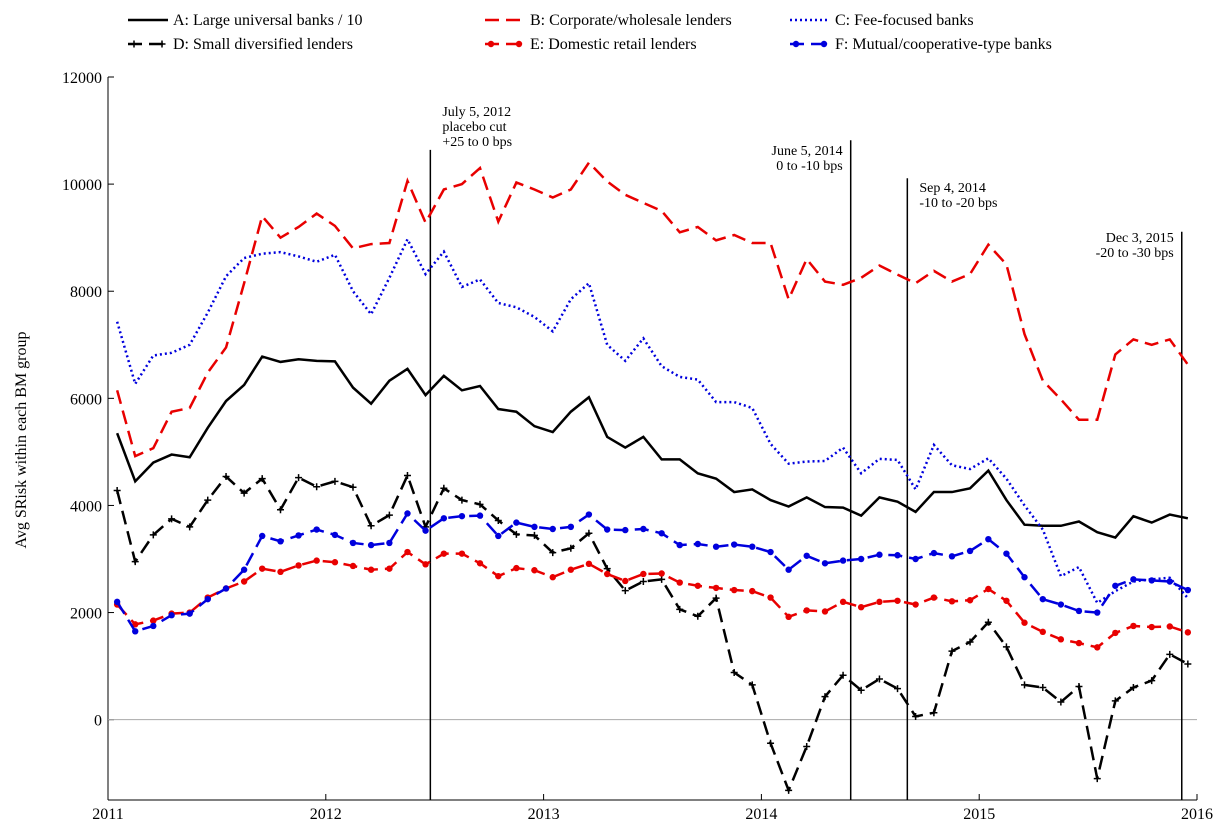 This screenshot has height=825, width=1222. I want to click on legend-label: D: Small diversified lenders, so click(263, 44).